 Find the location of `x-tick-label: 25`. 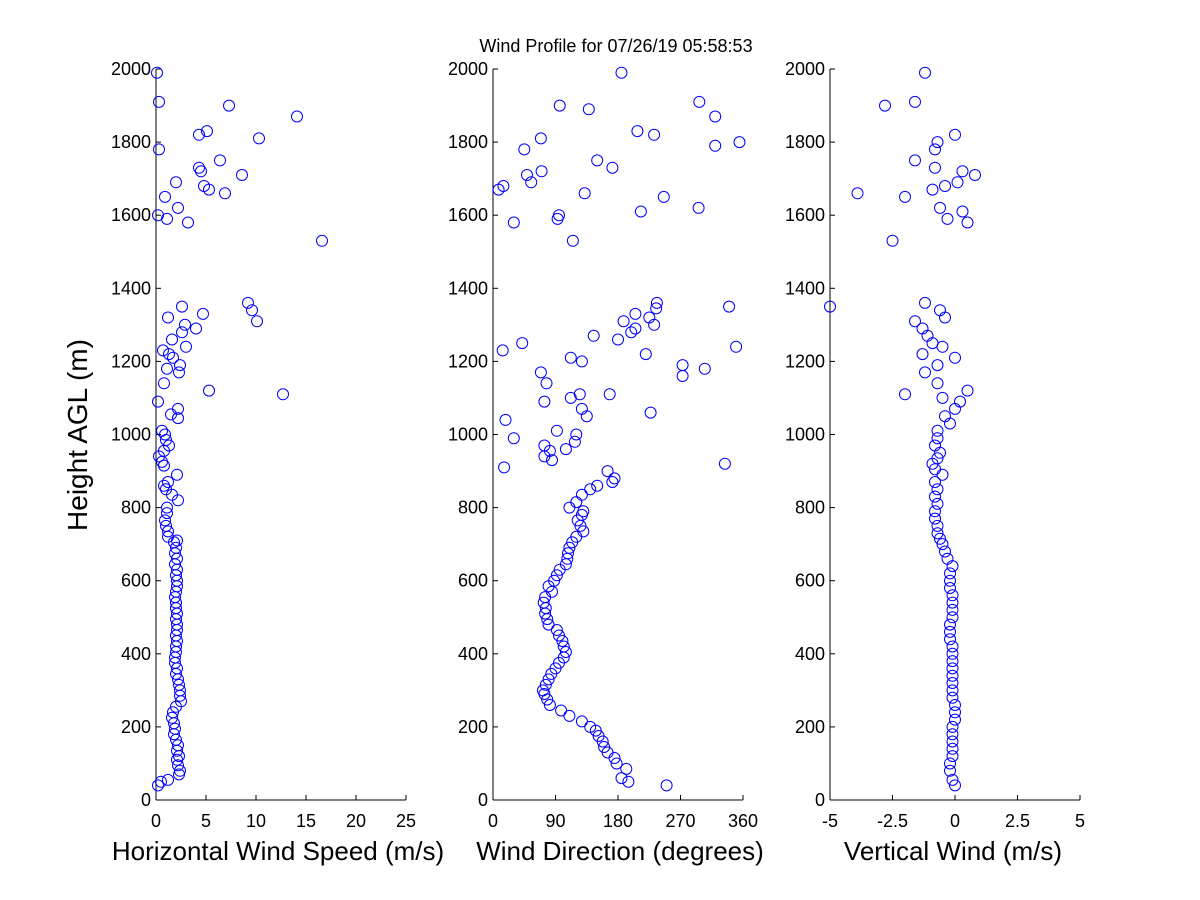

x-tick-label: 25 is located at coordinates (406, 821).